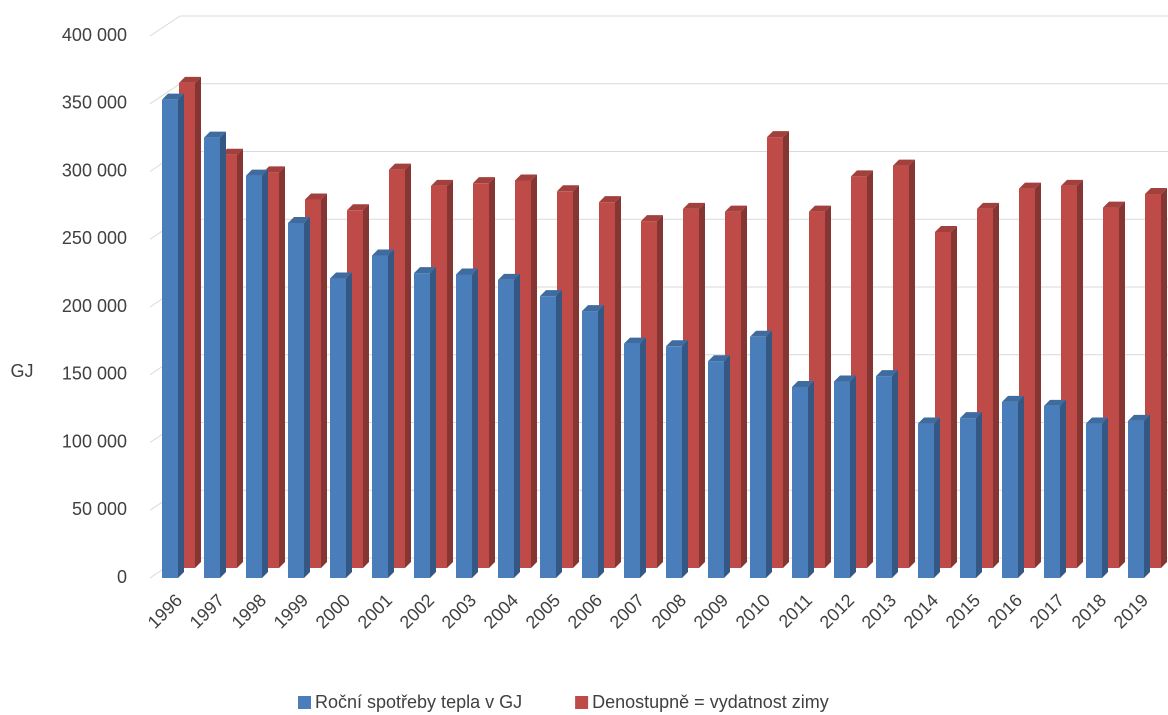 The width and height of the screenshot is (1168, 715). I want to click on x-tick-label: 2013, so click(879, 611).